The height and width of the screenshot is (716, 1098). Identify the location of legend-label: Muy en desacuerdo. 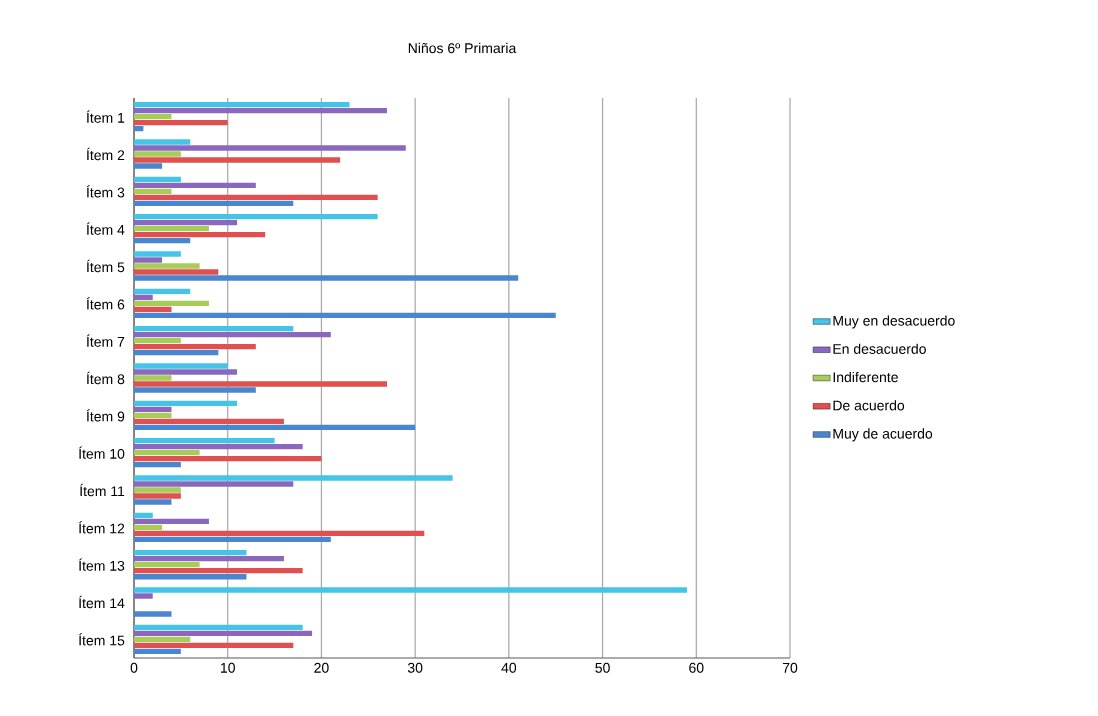
(894, 322).